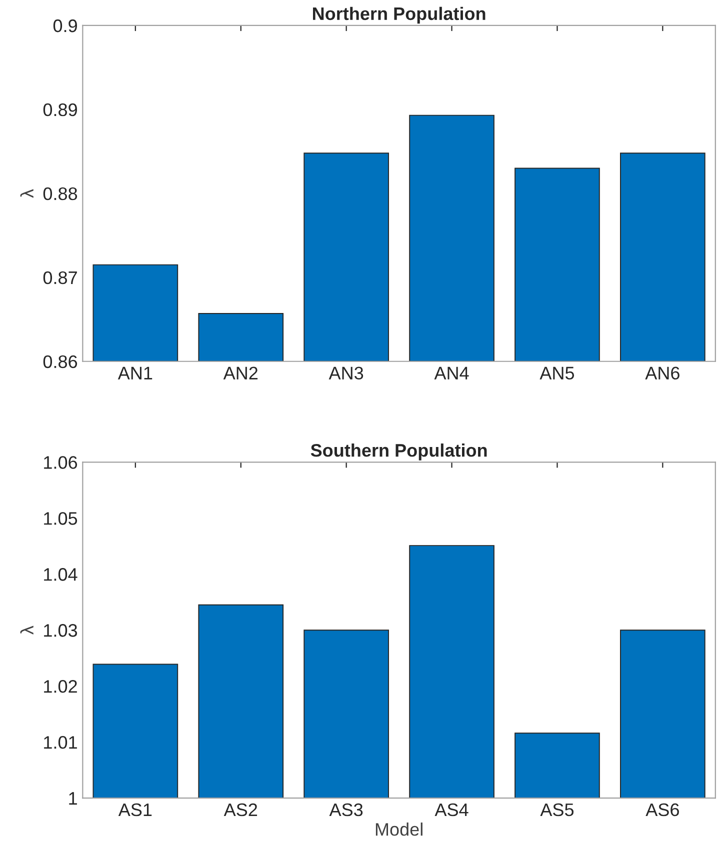 The image size is (719, 849). I want to click on y-tick-label: 1.05, so click(61, 518).